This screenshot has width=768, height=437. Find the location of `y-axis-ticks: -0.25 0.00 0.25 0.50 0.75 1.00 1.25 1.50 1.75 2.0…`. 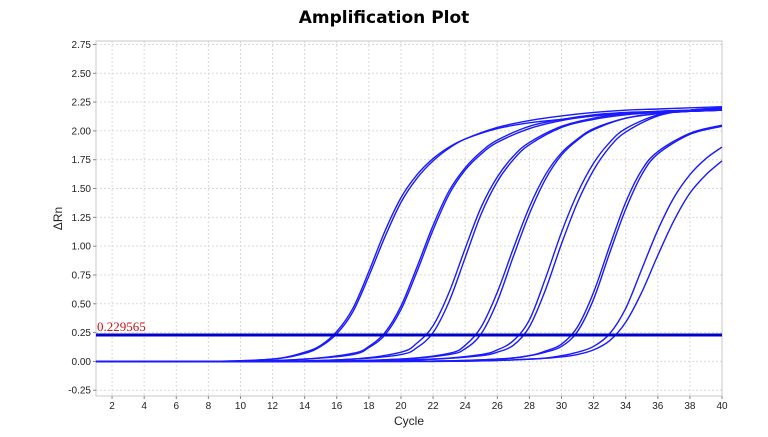

y-axis-ticks: -0.25 0.00 0.25 0.50 0.75 1.00 1.25 1.50 1.75 2.0… is located at coordinates (82, 218).